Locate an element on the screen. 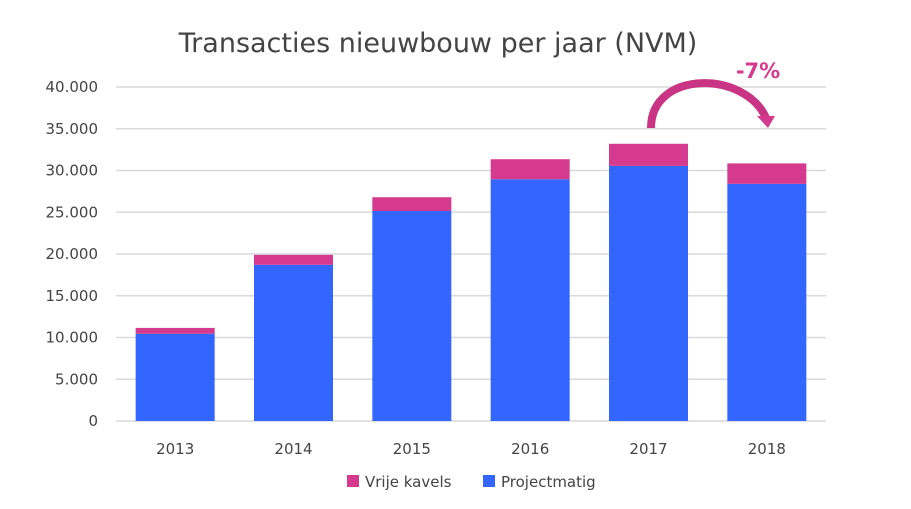 The image size is (911, 509). x-tick-label: 2013 is located at coordinates (175, 449).